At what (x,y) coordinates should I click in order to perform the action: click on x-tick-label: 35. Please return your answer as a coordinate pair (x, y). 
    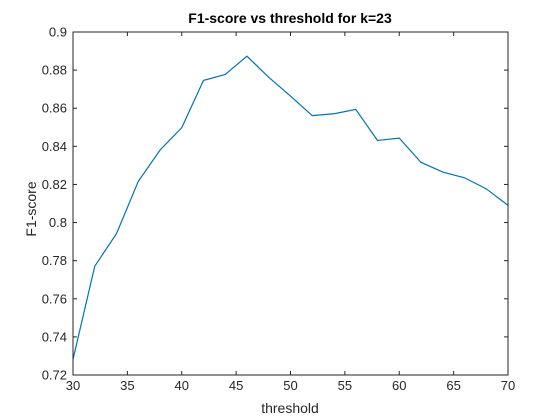
    Looking at the image, I should click on (127, 385).